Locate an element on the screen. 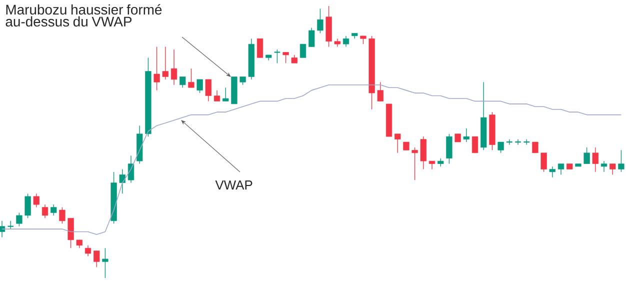  annotation: Marubozu haussier formé au-dessus du VWAP is located at coordinates (84, 15).